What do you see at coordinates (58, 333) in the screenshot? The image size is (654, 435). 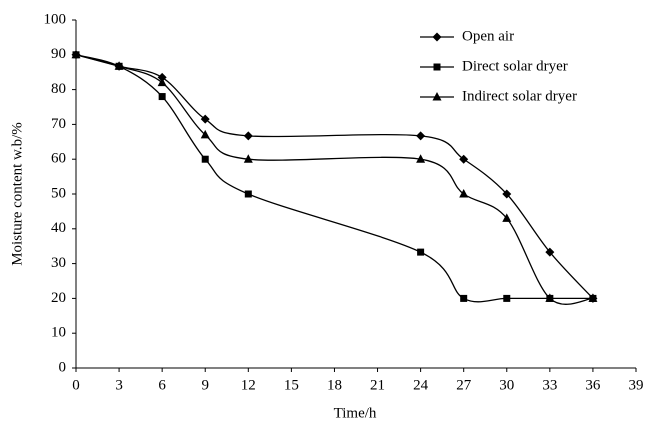 I see `y-tick-label: 10` at bounding box center [58, 333].